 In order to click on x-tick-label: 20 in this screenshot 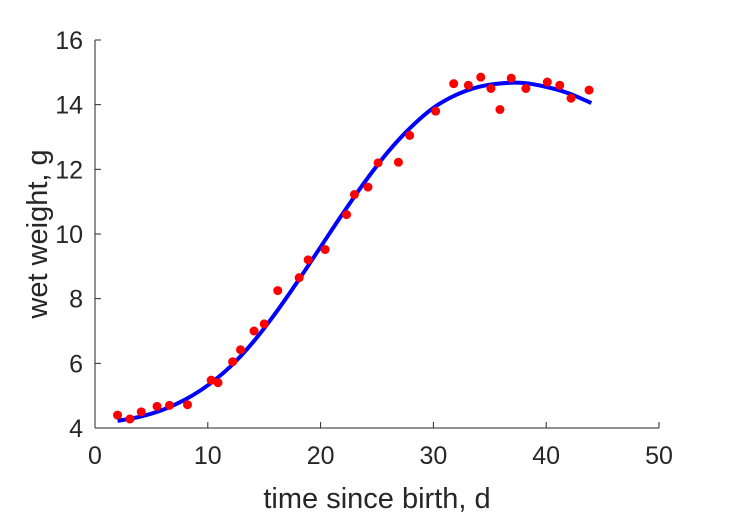, I will do `click(321, 456)`.